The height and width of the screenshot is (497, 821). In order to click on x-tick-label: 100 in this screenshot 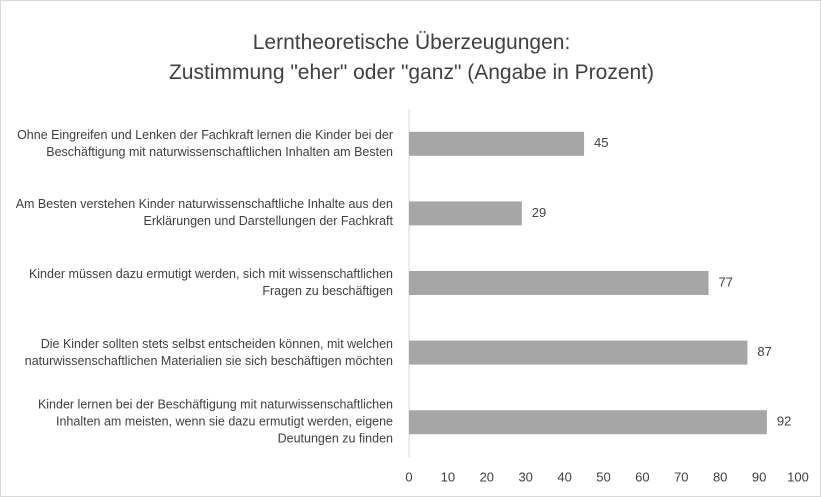, I will do `click(798, 476)`.